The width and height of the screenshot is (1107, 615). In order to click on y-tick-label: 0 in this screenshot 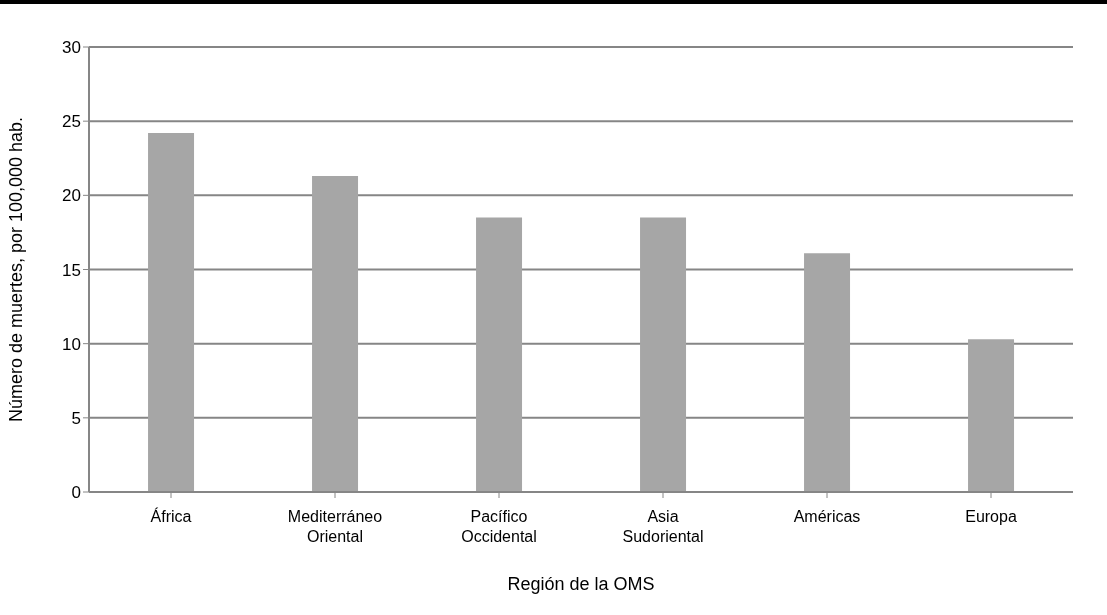, I will do `click(76, 493)`.